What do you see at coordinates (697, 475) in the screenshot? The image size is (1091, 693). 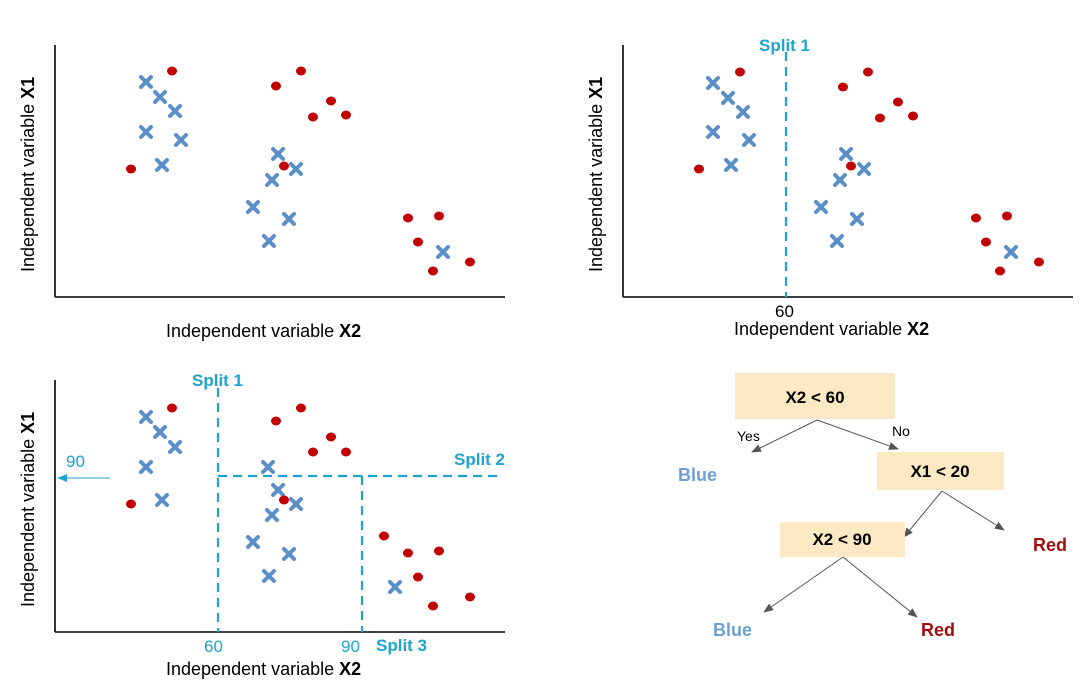 I see `leaf-blue-1: Blue` at bounding box center [697, 475].